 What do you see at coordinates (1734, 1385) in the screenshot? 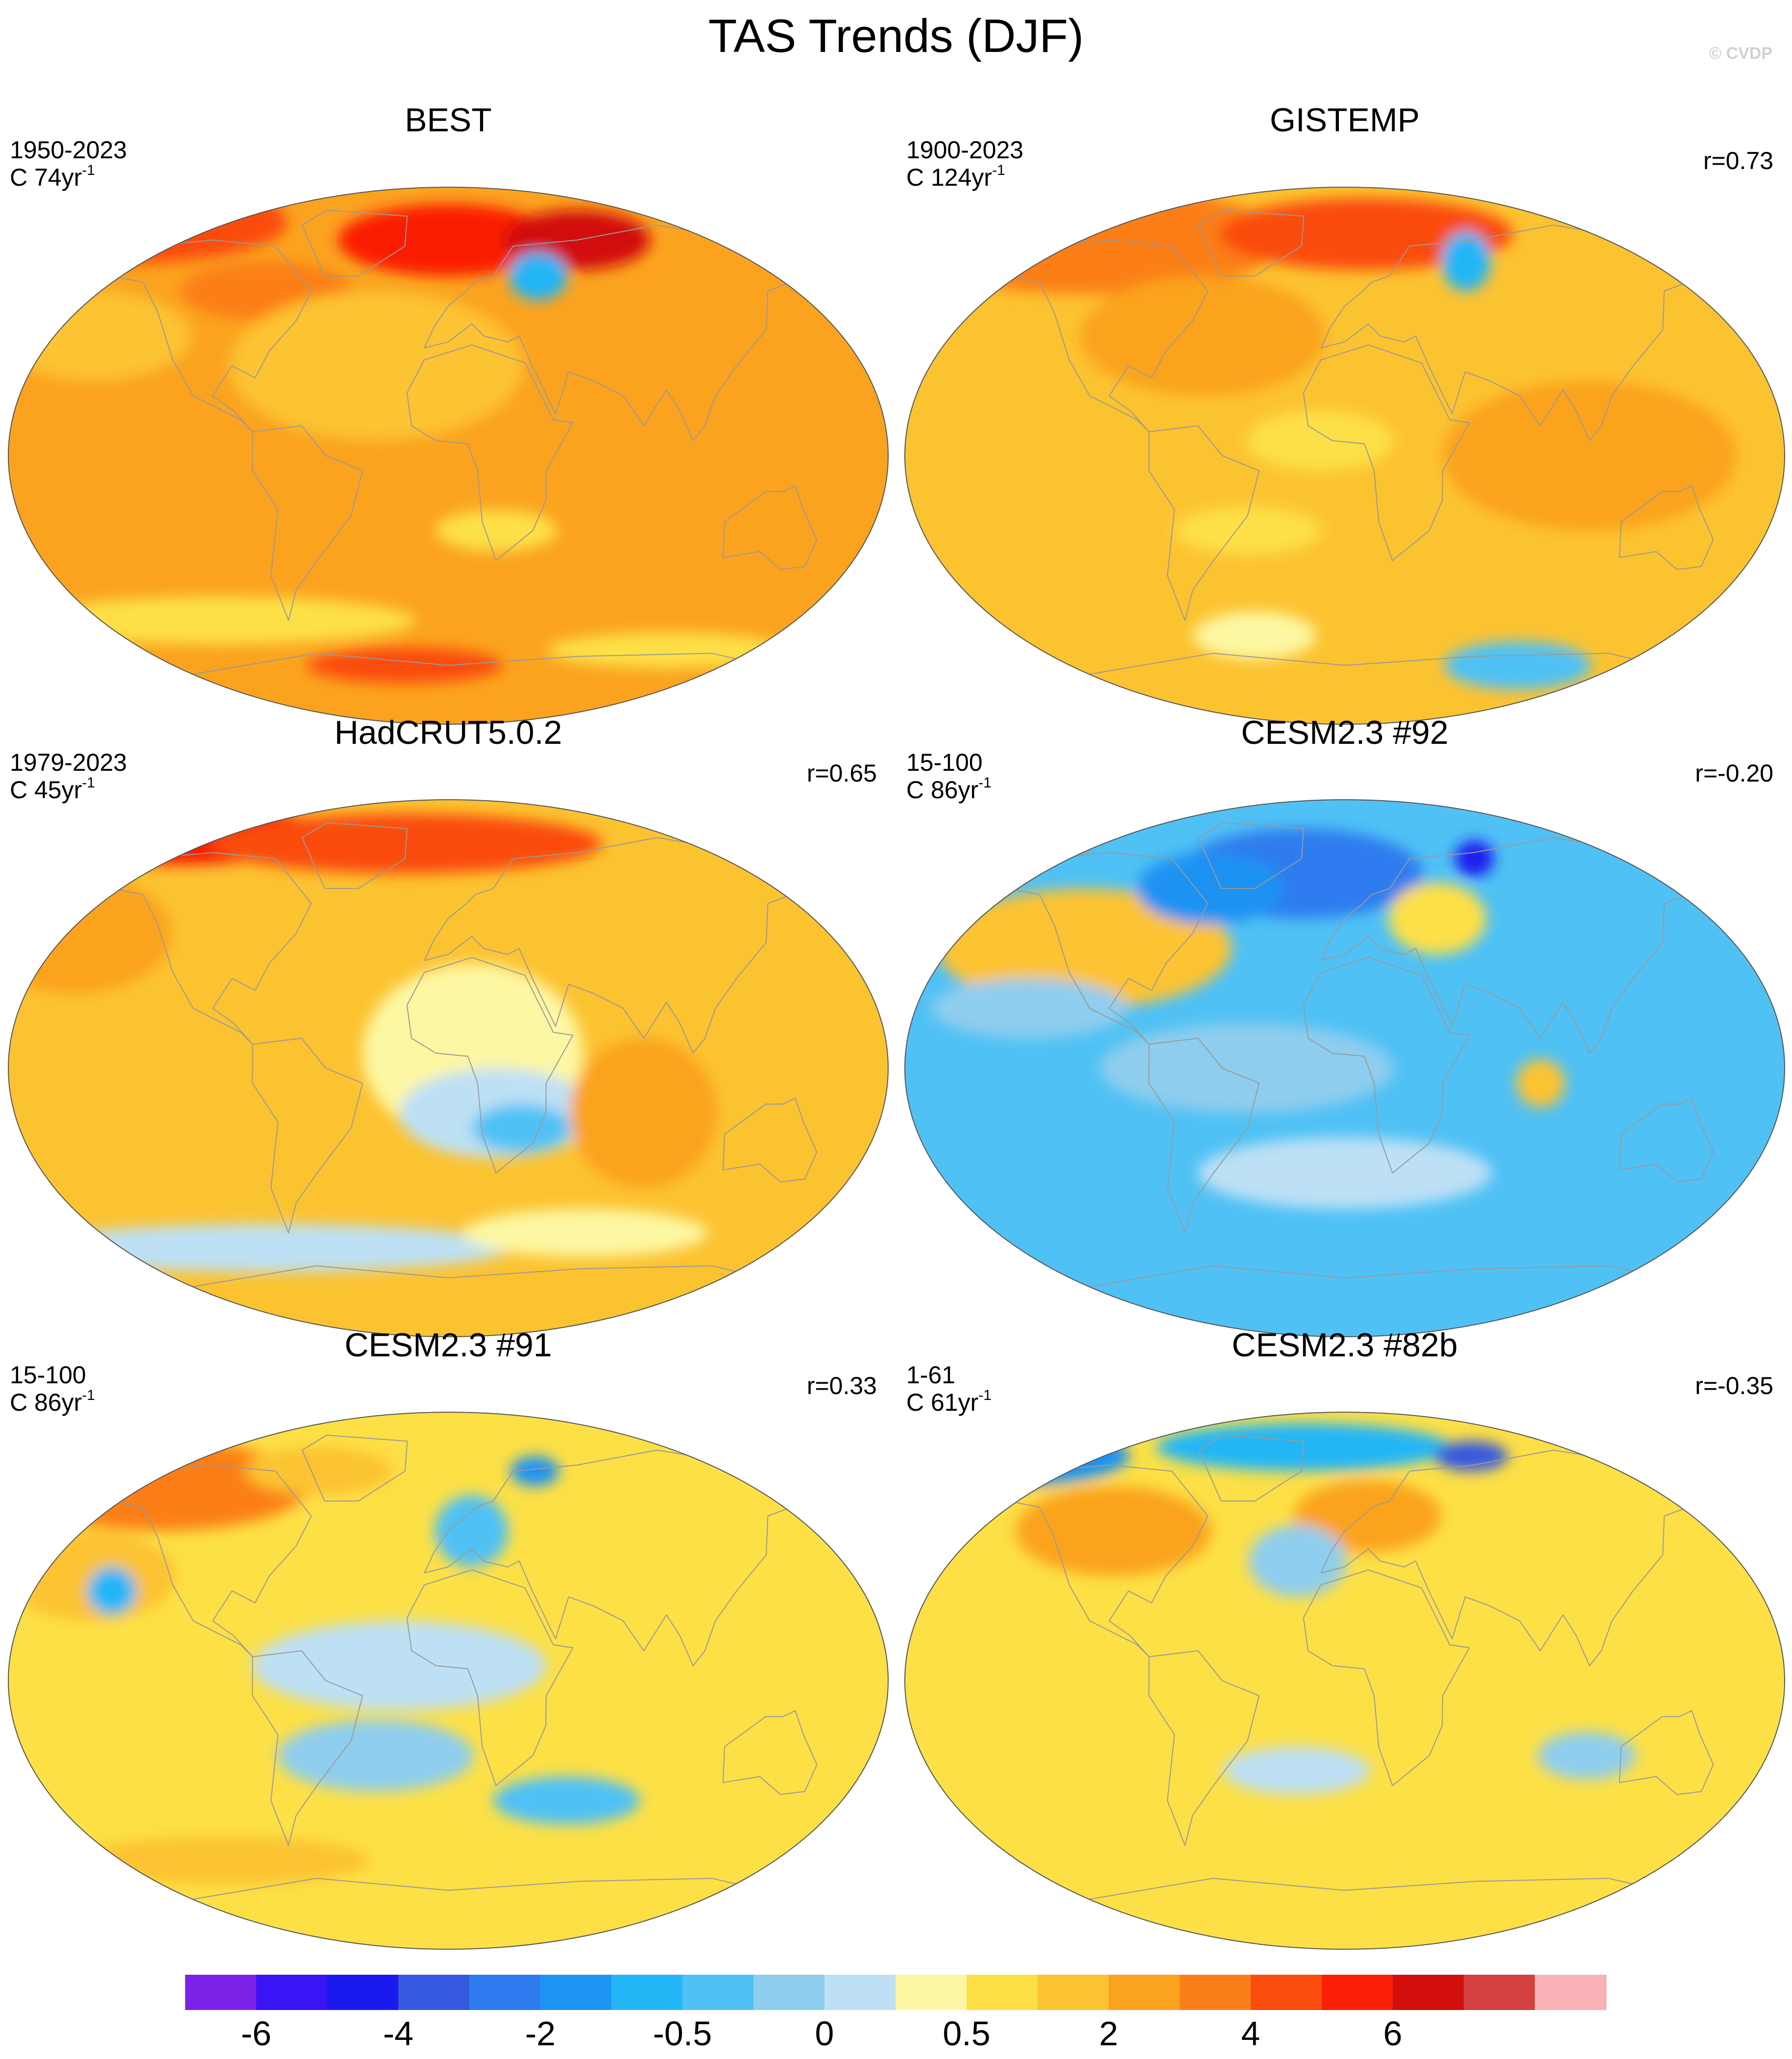
I see `panel-correlation: r=-0.35` at bounding box center [1734, 1385].